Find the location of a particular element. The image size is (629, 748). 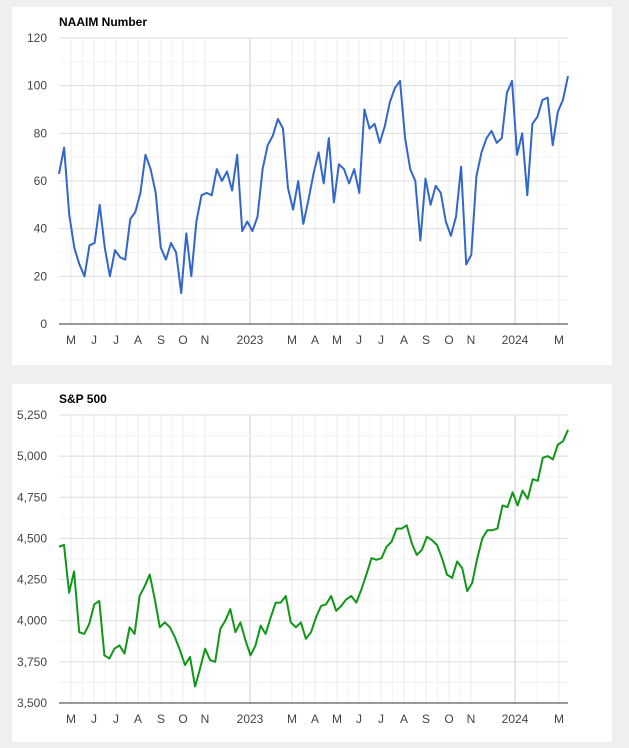

naaim-y-tick-label: 40 is located at coordinates (41, 229).